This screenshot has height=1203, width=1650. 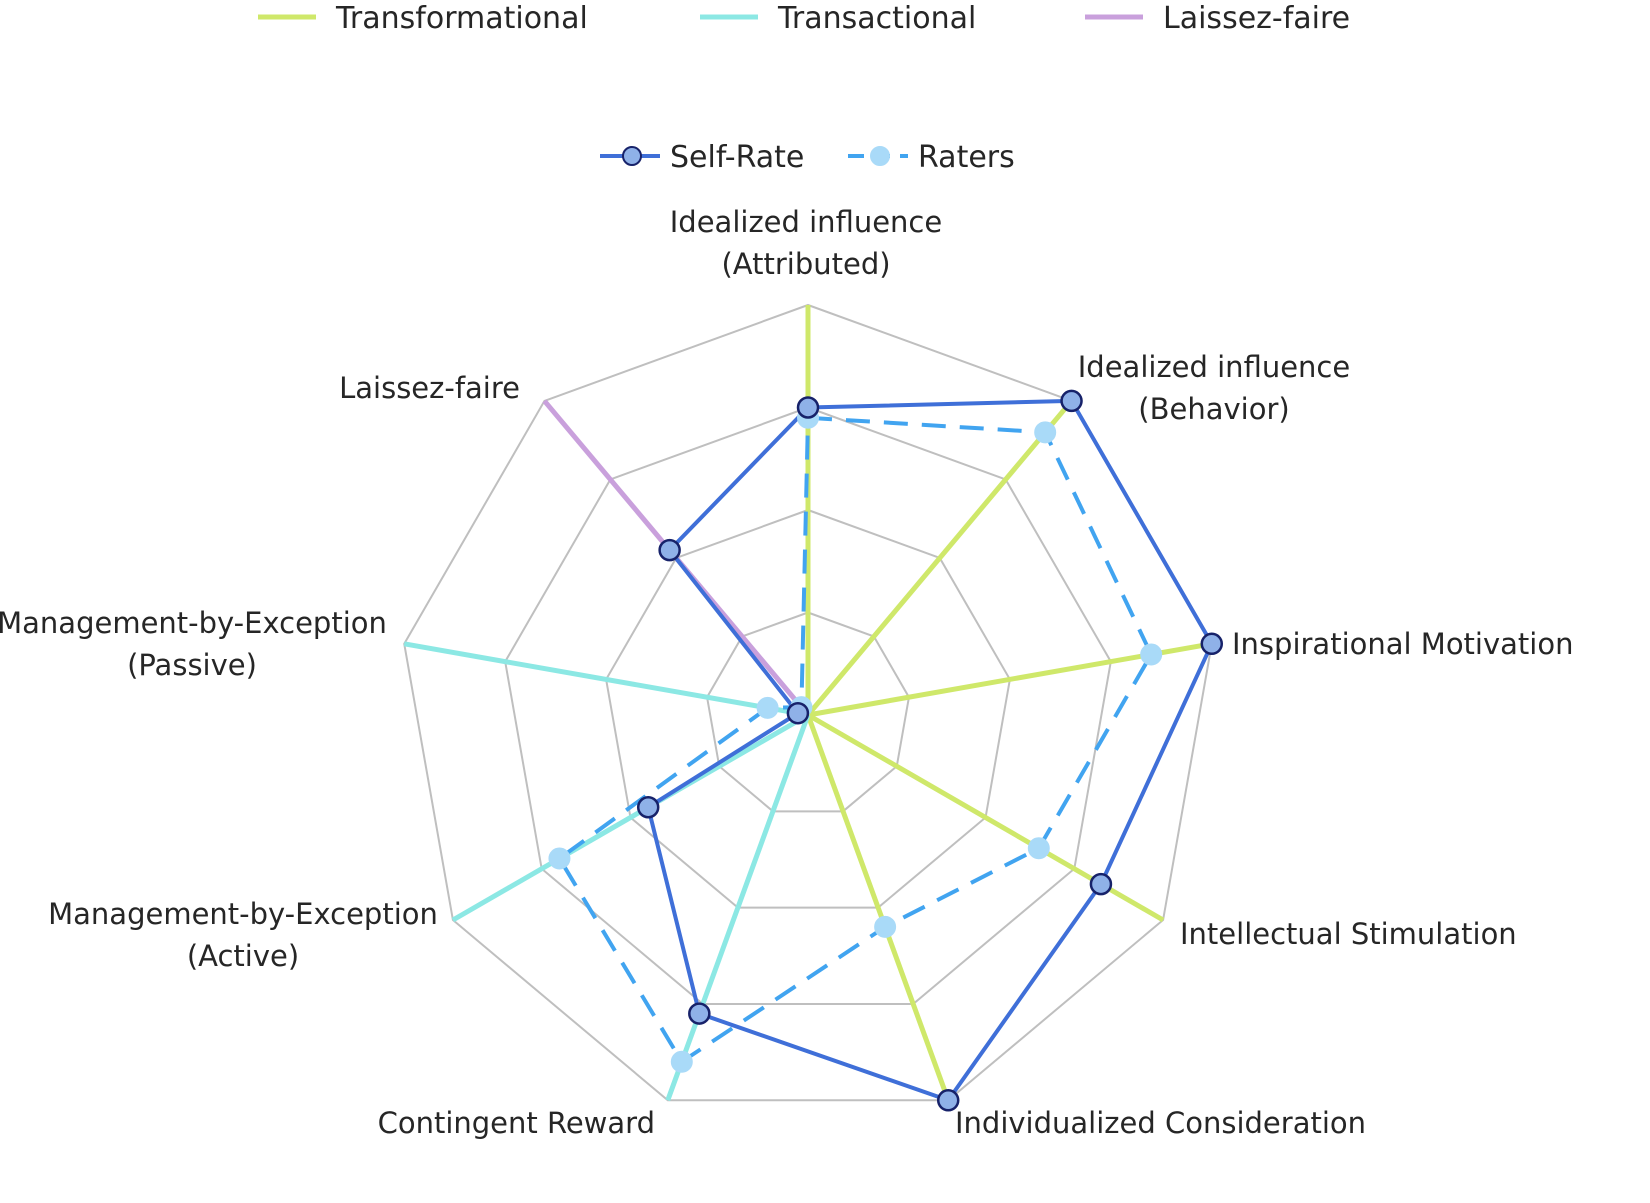 I want to click on point-raters-management-by-exception-passive, so click(x=767, y=707).